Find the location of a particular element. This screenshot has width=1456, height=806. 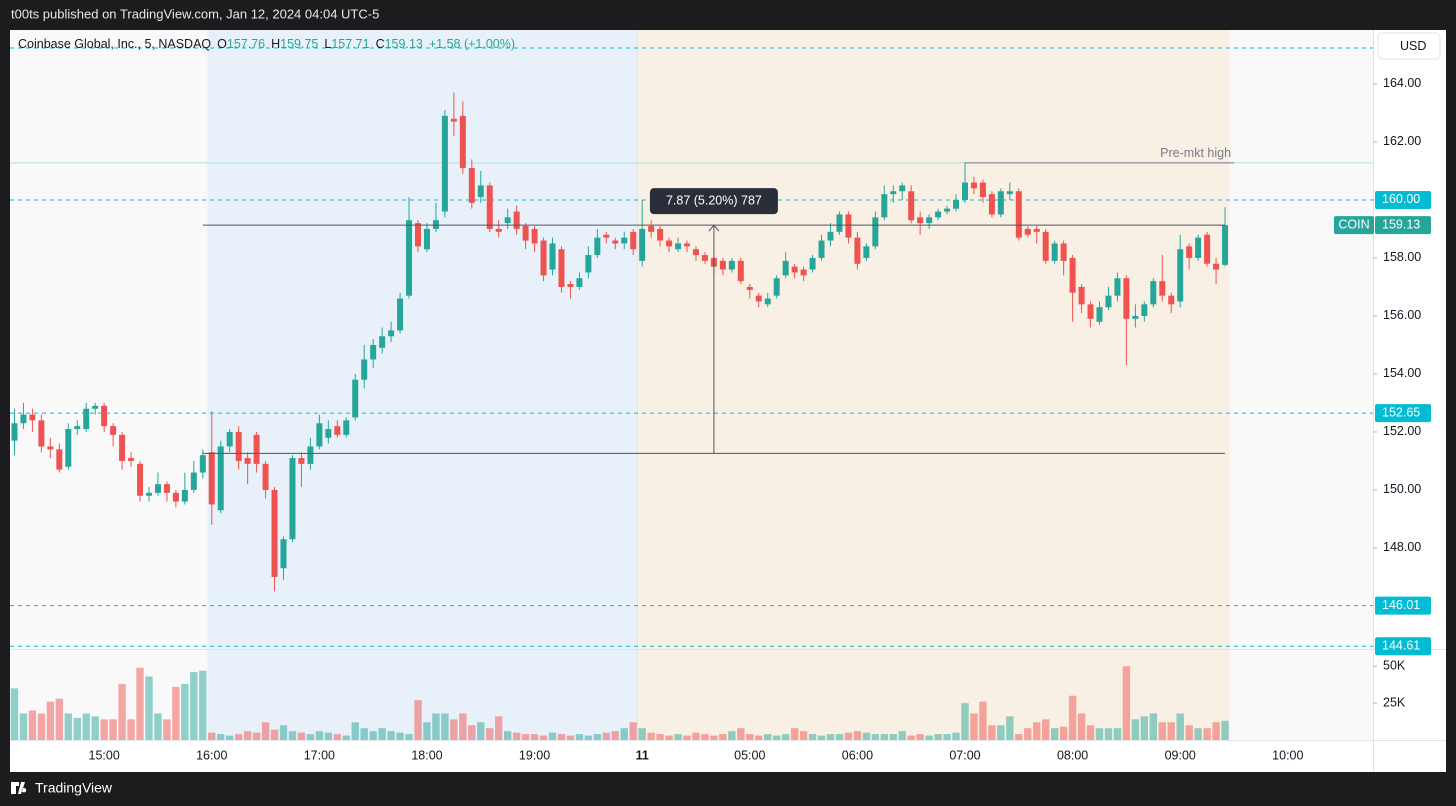

measure-label: 7.87 (5.20%) 787 is located at coordinates (714, 200).